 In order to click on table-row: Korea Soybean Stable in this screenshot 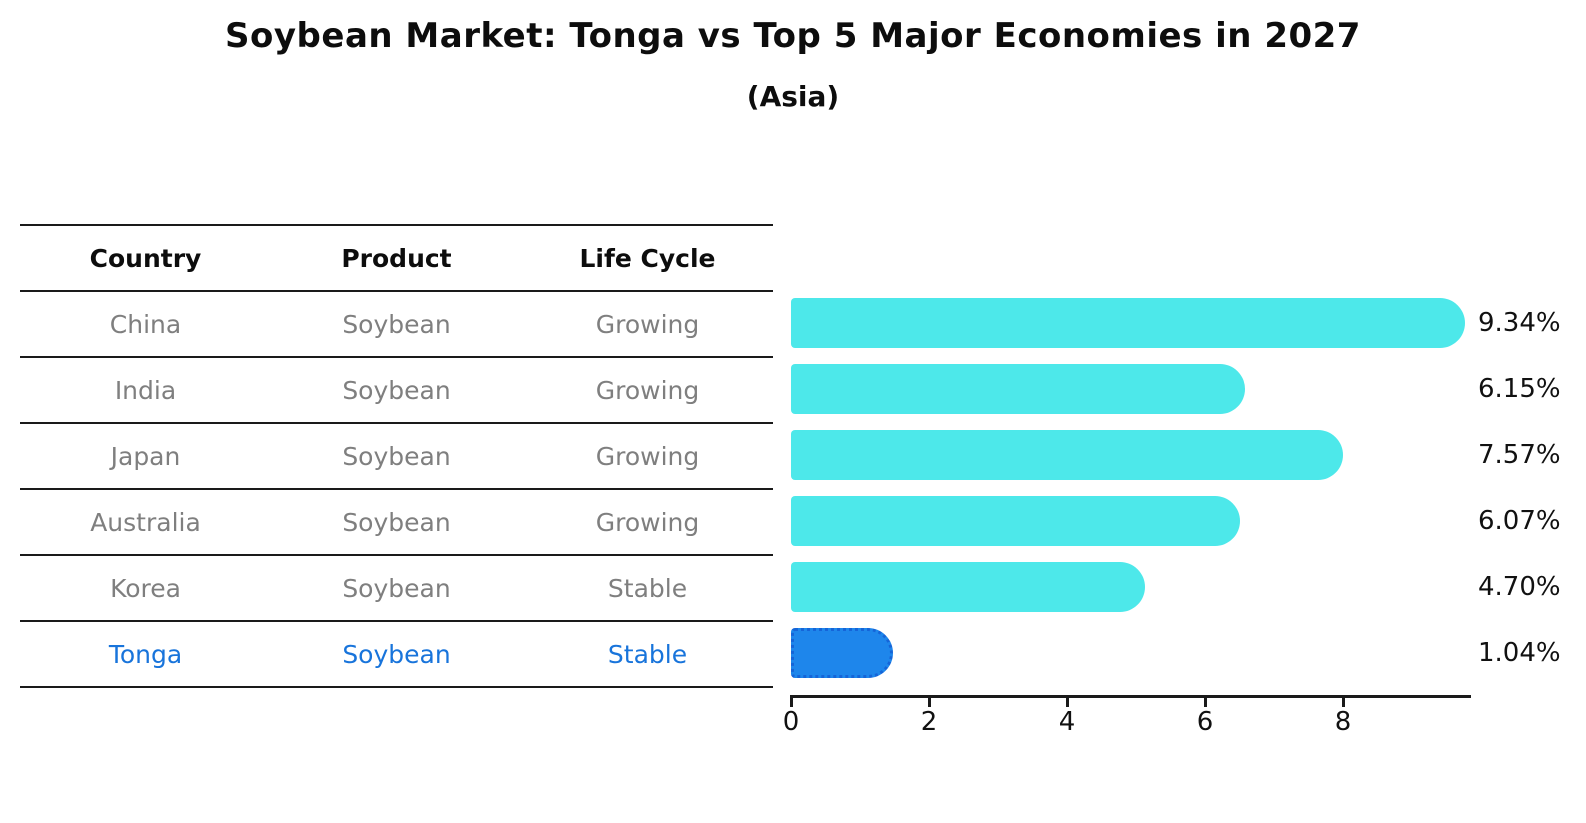, I will do `click(396, 589)`.